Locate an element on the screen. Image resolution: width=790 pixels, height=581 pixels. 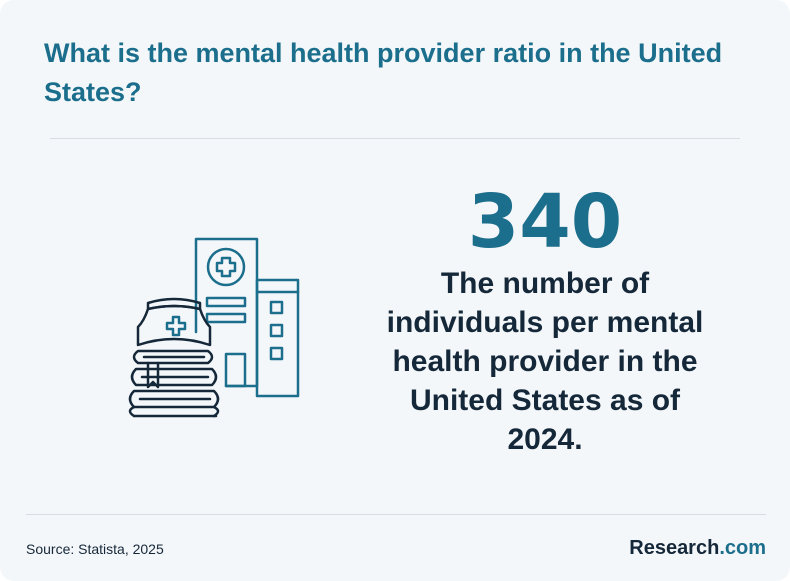
brand-name: Research is located at coordinates (674, 548).